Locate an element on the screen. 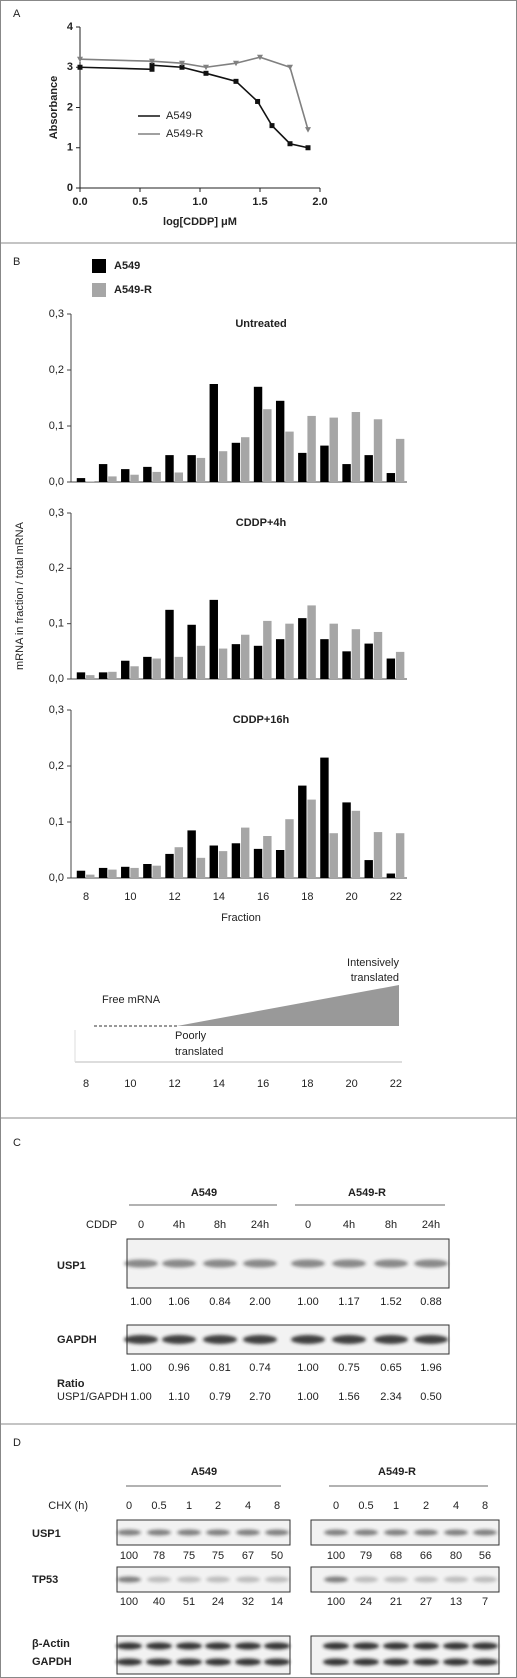 The image size is (517, 1678). quant-value: 0.81 is located at coordinates (219, 1368).